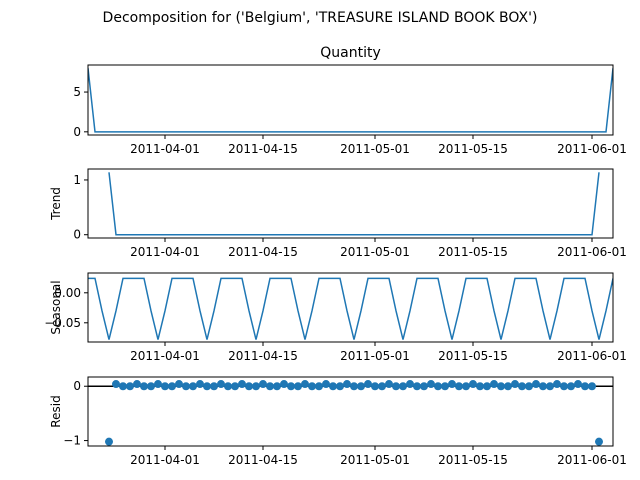  Describe the element at coordinates (56, 204) in the screenshot. I see `y-axis-label: Trend` at that location.